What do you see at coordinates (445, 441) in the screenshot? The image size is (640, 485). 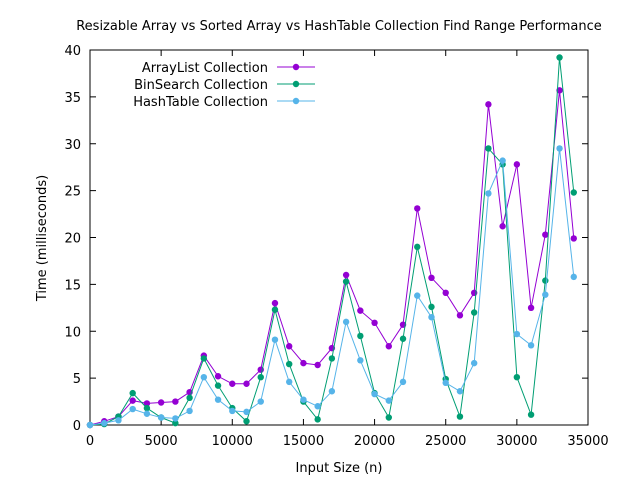 I see `x-tick-label: 25000` at bounding box center [445, 441].